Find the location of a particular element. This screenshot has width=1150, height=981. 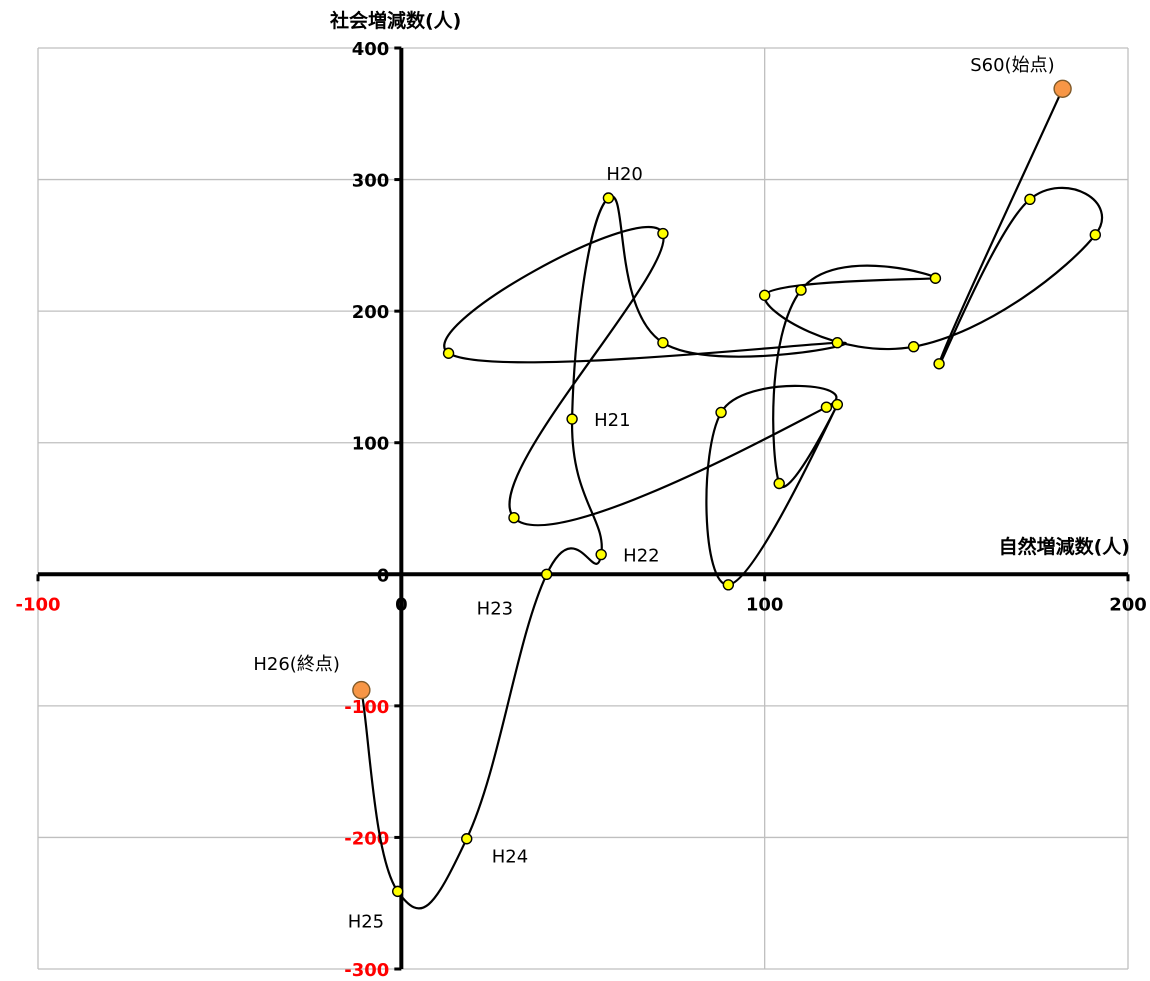

point-label: H20 is located at coordinates (624, 174).